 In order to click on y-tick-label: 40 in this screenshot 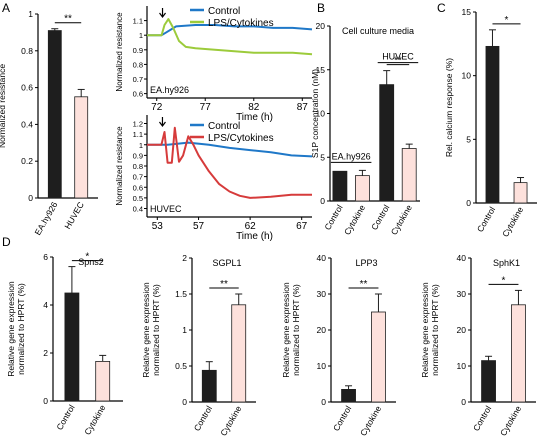, I will do `click(462, 258)`.